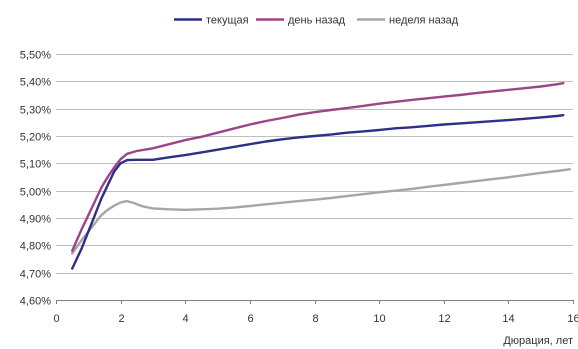 This screenshot has width=578, height=349. I want to click on y-tick-label: 5,30%, so click(35, 111).